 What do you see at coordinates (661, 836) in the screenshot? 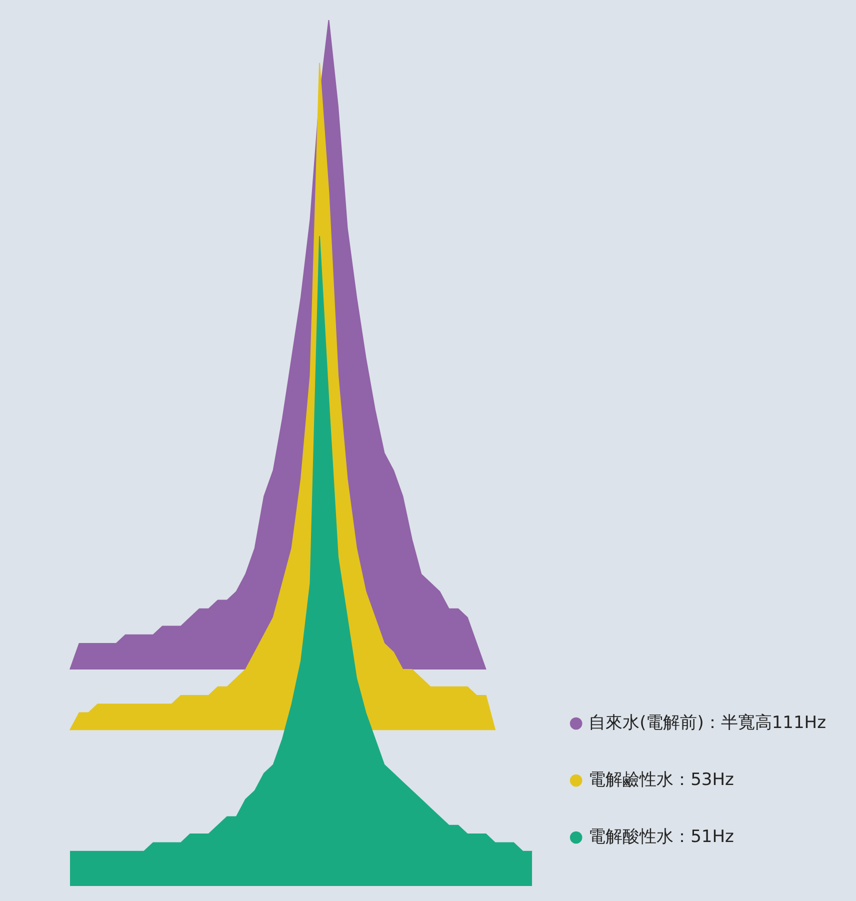
I see `legend-label: 電解酸性水：51Hz` at bounding box center [661, 836].